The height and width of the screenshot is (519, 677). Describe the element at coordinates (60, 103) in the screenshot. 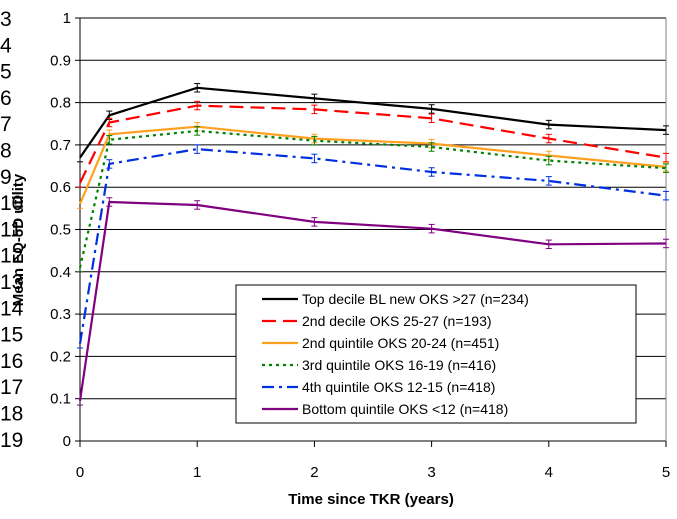

I see `y-tick-label: 0.8` at that location.